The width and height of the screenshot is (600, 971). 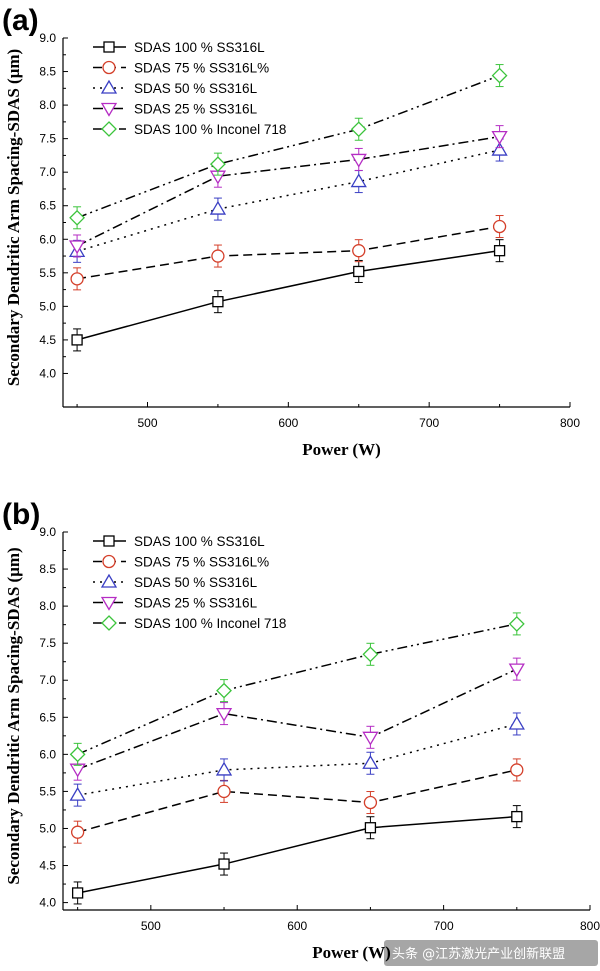 I want to click on legend-label: SDAS 50 % SS316L, so click(x=196, y=88).